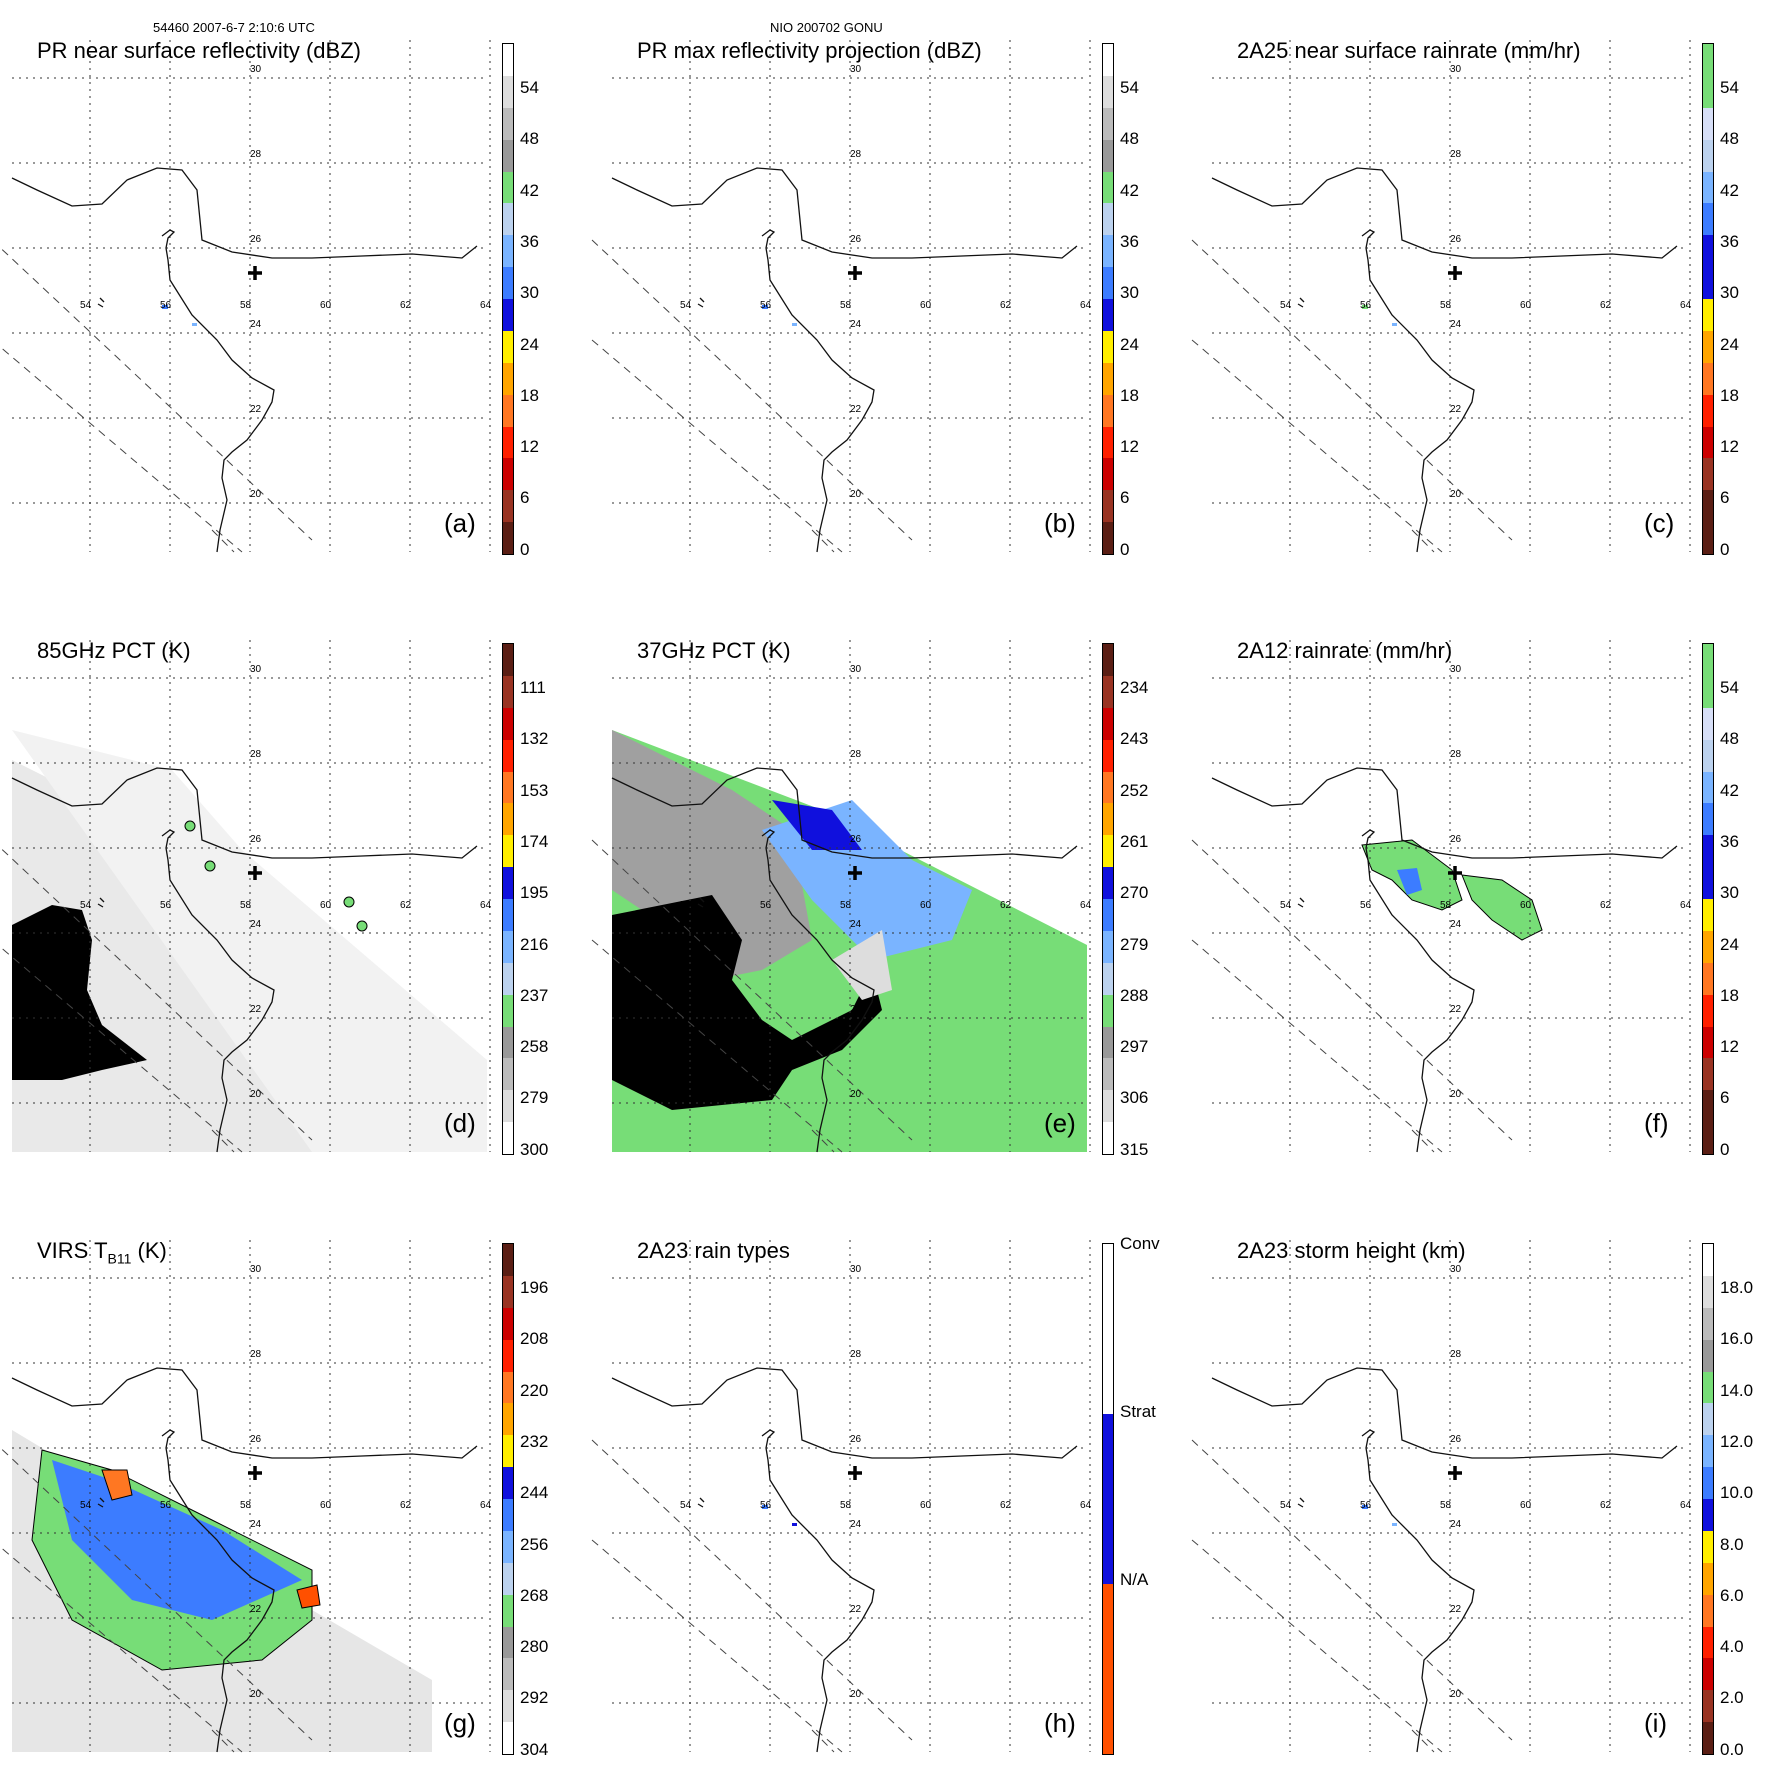 The width and height of the screenshot is (1771, 1771). What do you see at coordinates (1656, 1723) in the screenshot?
I see `panel-letter: (i)` at bounding box center [1656, 1723].